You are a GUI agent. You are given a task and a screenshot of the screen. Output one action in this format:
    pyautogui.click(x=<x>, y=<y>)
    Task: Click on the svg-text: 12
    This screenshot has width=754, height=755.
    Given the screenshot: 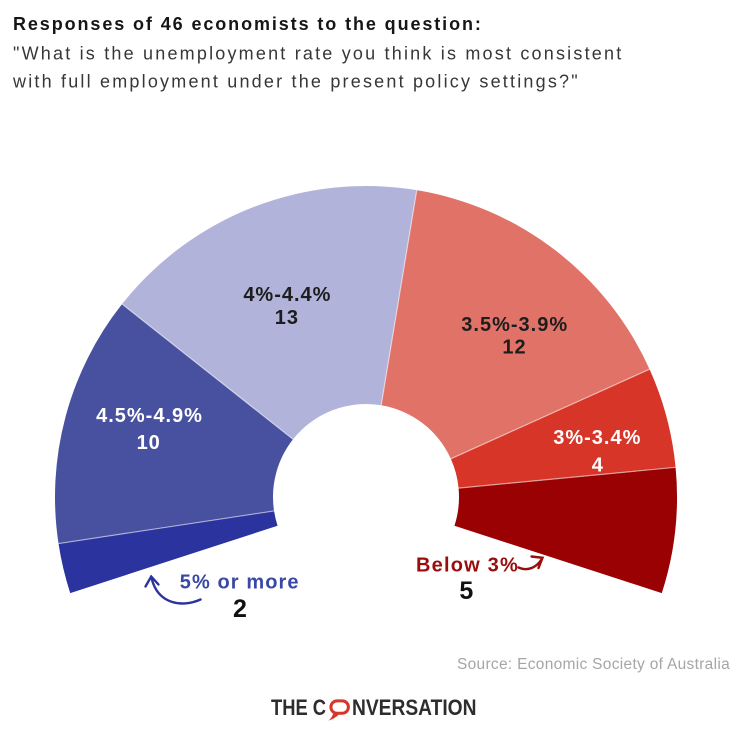 What is the action you would take?
    pyautogui.click(x=514, y=348)
    